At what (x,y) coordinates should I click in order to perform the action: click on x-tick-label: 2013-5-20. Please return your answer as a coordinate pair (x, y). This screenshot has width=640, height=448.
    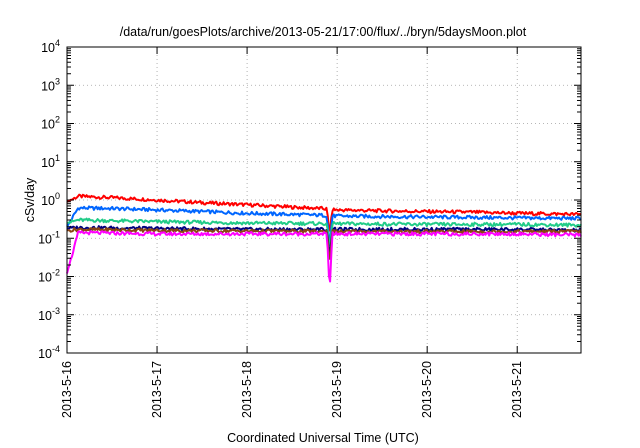
    Looking at the image, I should click on (427, 389).